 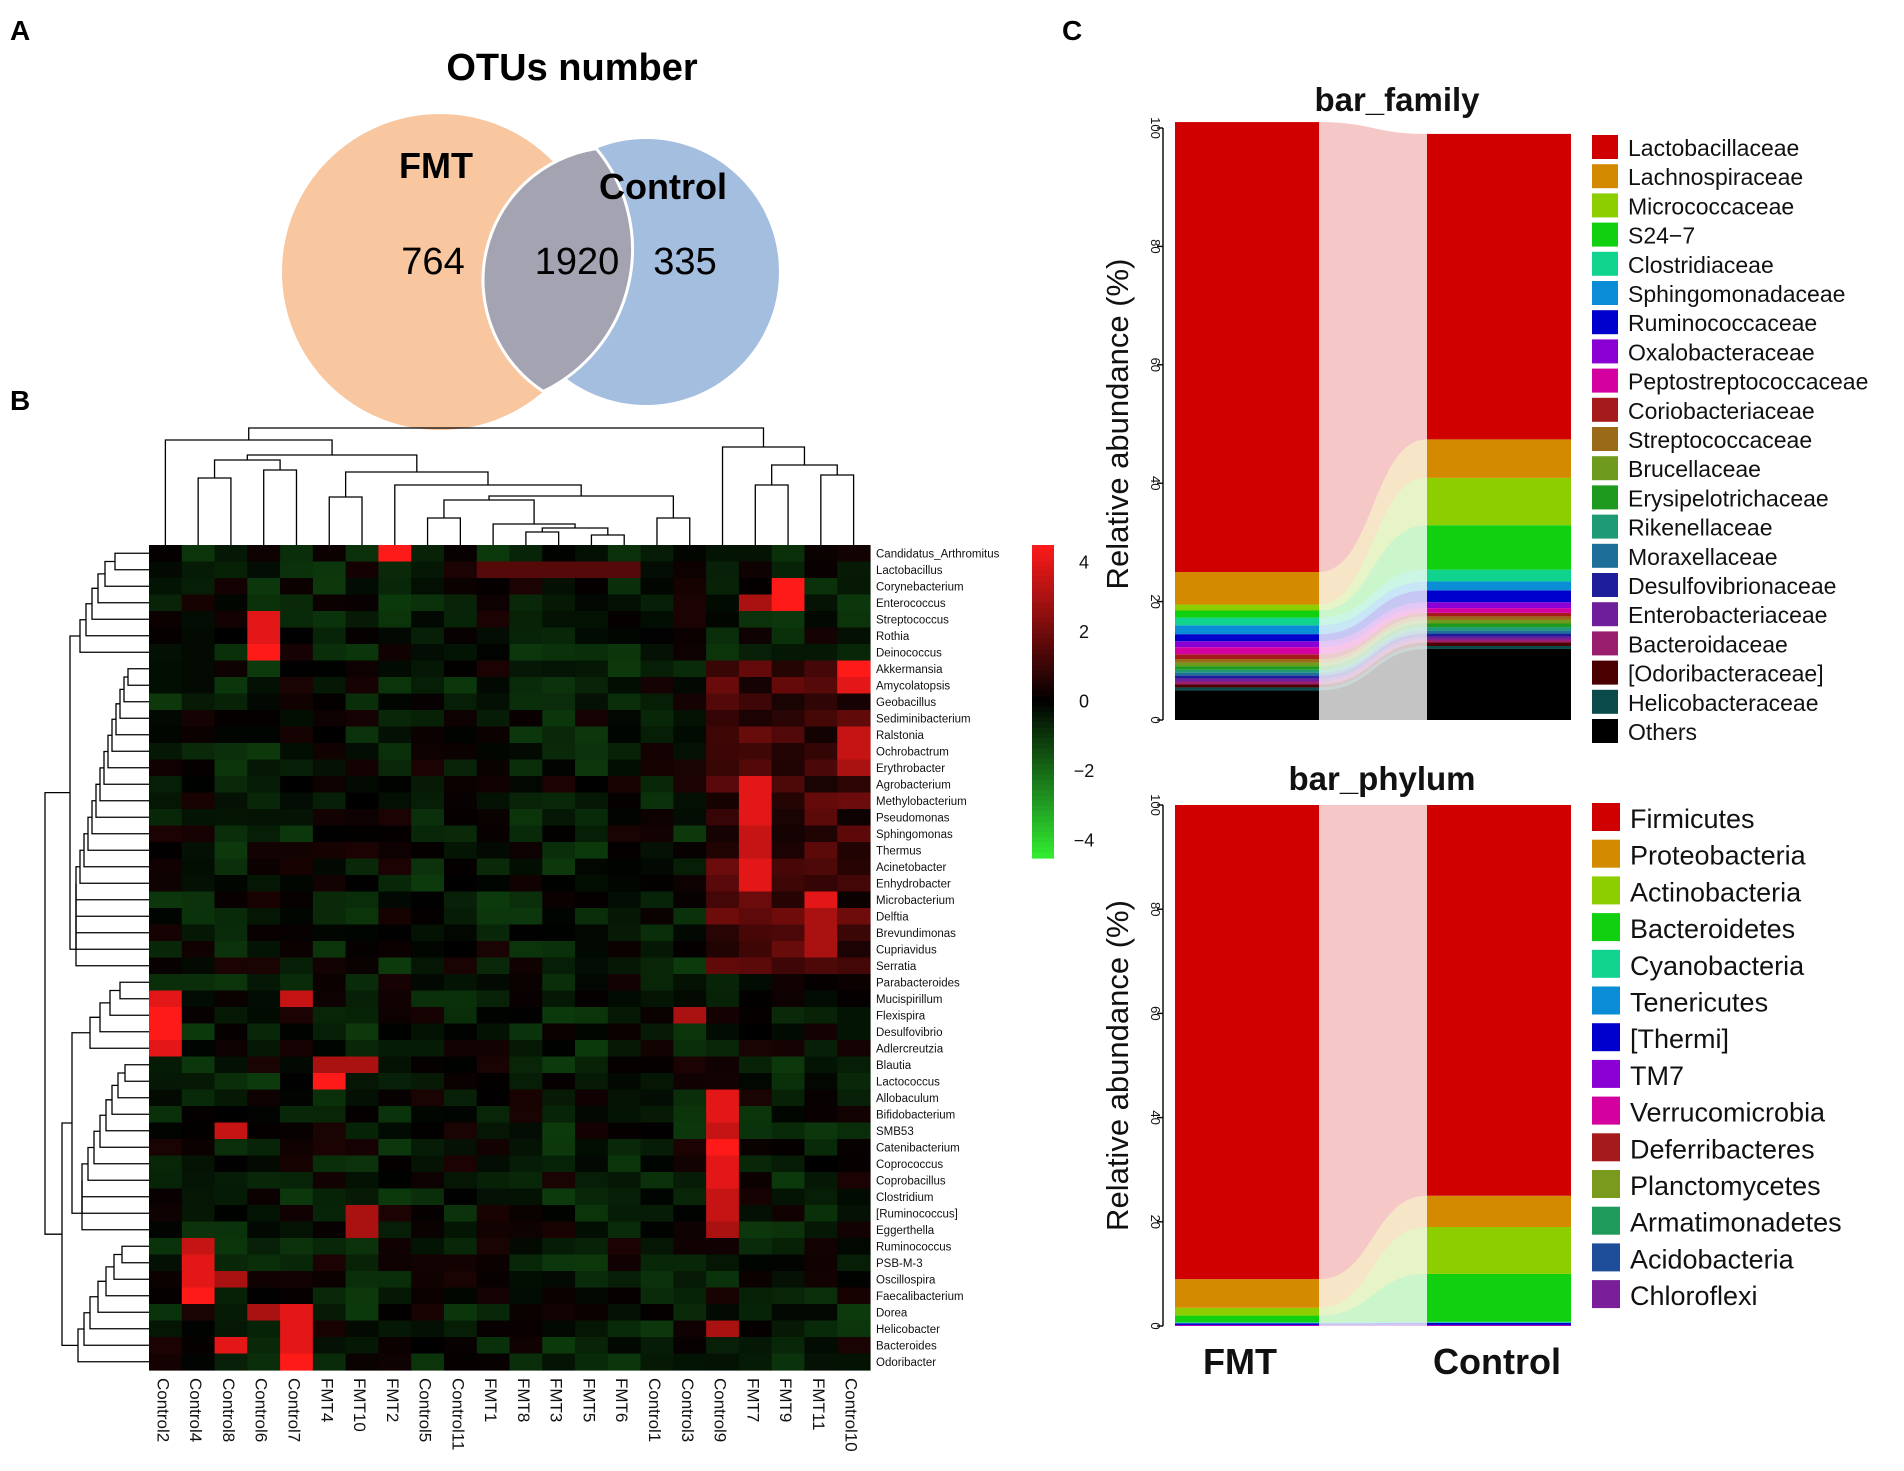 What do you see at coordinates (818, 1404) in the screenshot?
I see `heatmap-column-label: FMT11` at bounding box center [818, 1404].